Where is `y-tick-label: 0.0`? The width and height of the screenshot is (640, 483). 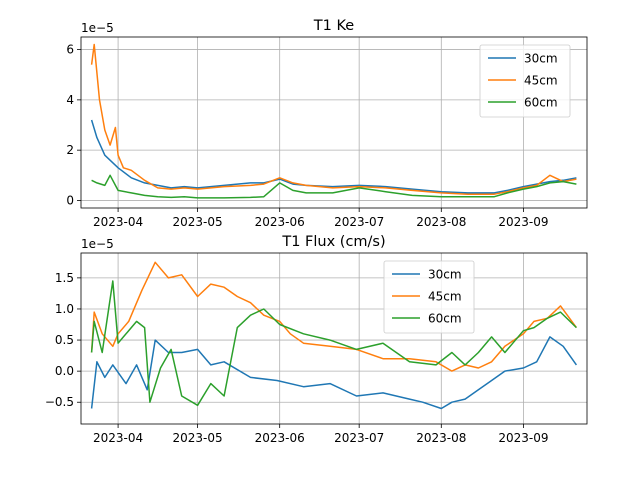
y-tick-label: 0.0 is located at coordinates (64, 371).